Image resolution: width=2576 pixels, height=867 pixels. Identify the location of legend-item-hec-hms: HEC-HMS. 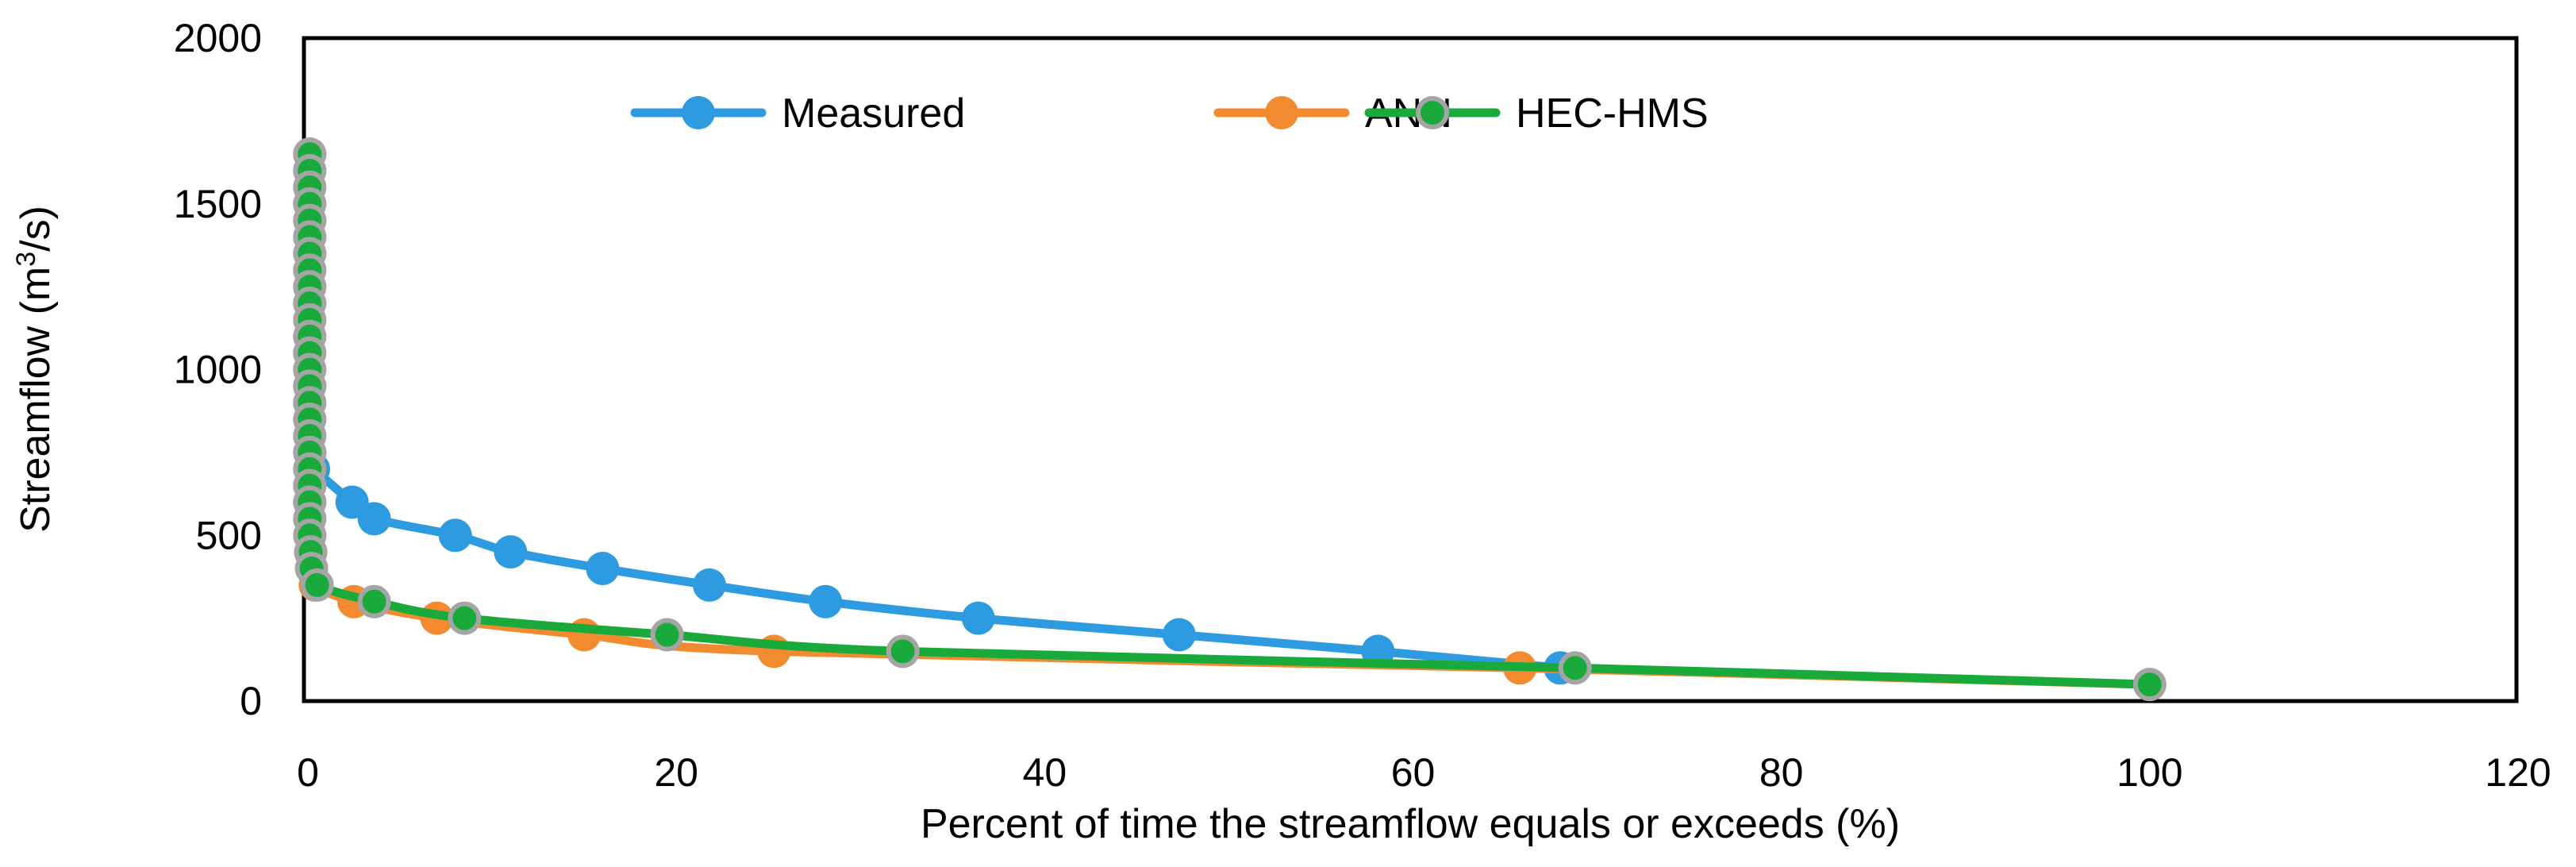
(1536, 114).